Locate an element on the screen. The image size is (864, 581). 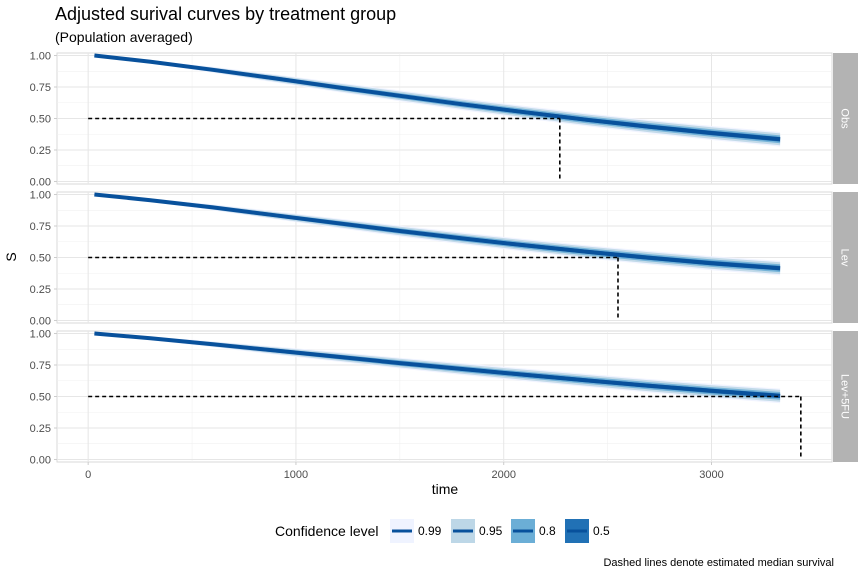
legend-label-0.99: 0.99 is located at coordinates (430, 531).